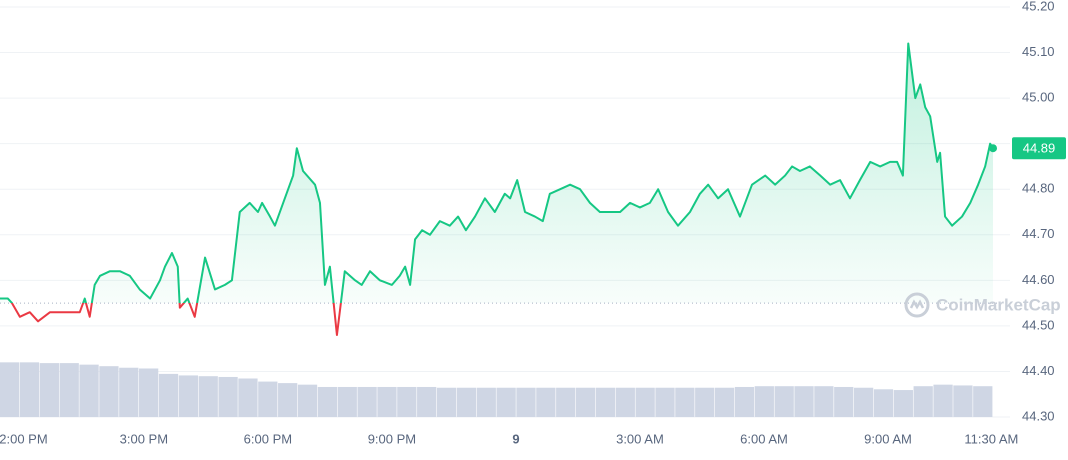  What do you see at coordinates (268, 438) in the screenshot?
I see `x-tick-label: 6:00 PM` at bounding box center [268, 438].